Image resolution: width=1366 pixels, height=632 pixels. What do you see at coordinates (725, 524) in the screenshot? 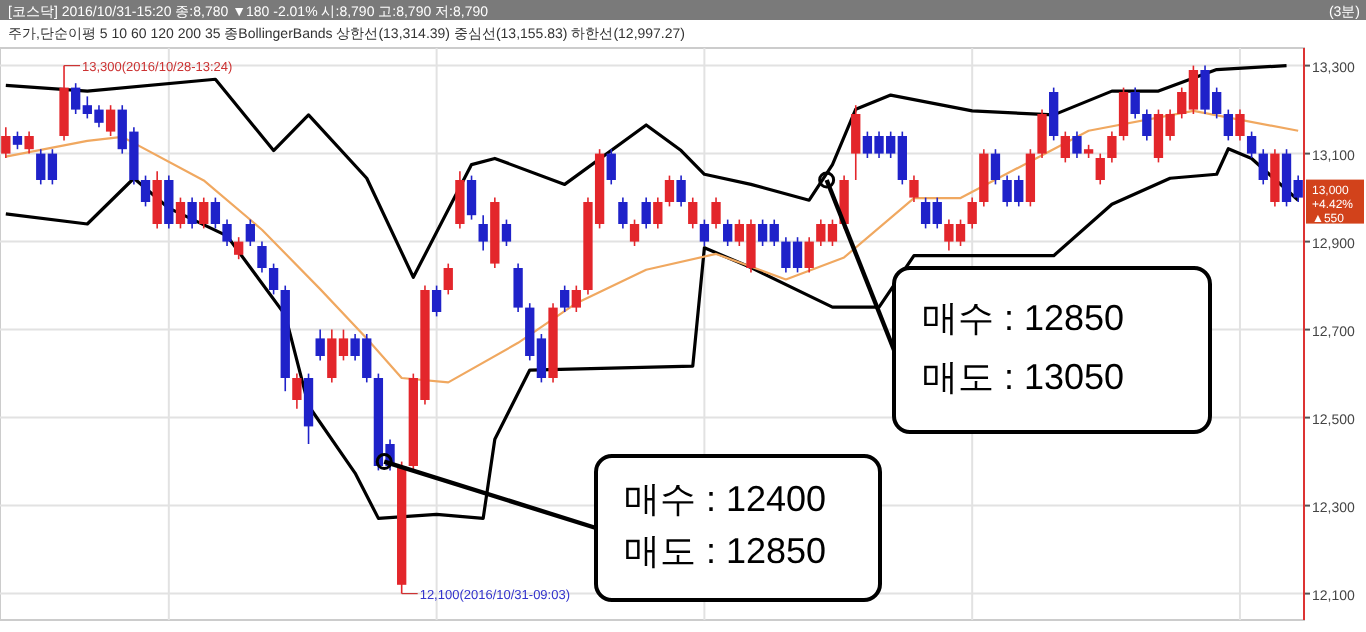
I see `annotation: 매수 : 12400 매도 : 12850` at bounding box center [725, 524].